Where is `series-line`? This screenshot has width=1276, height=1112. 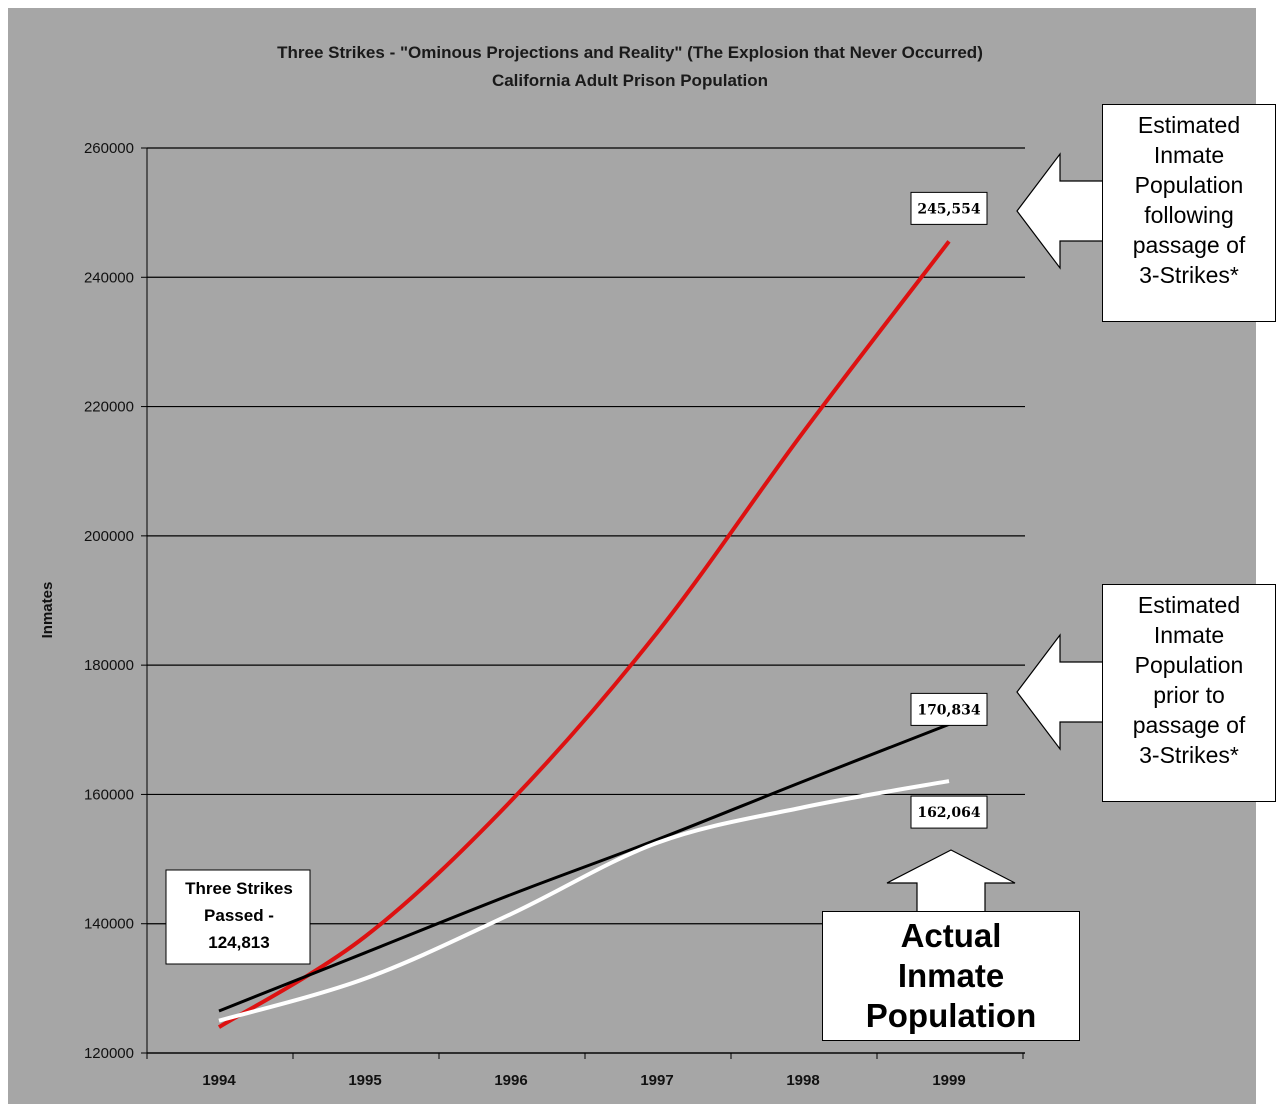 series-line is located at coordinates (584, 901).